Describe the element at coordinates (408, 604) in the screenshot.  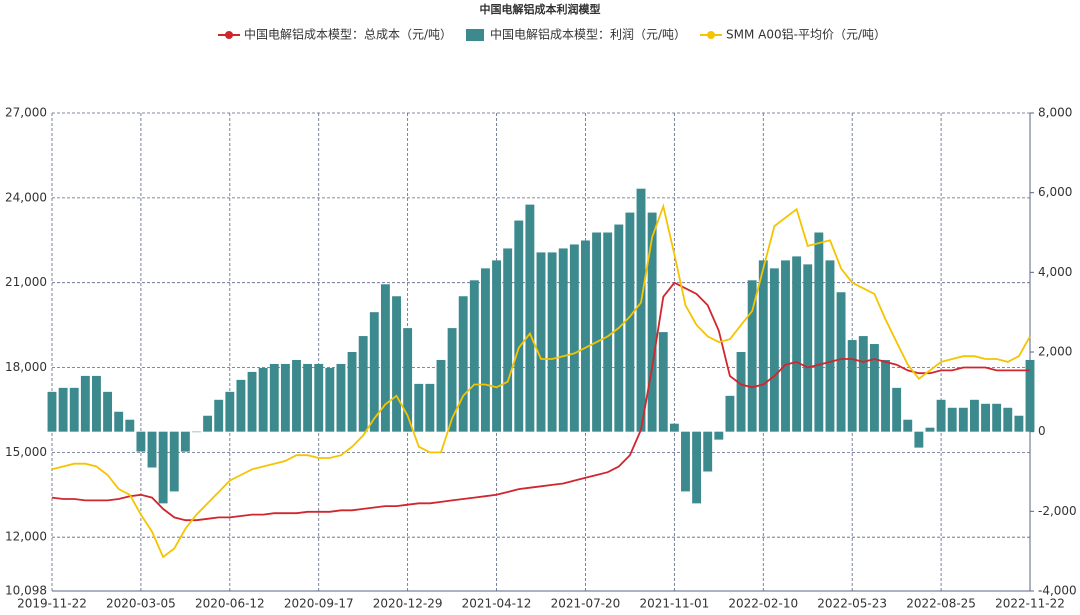
I see `x-tick-label: 2020-12-29` at that location.